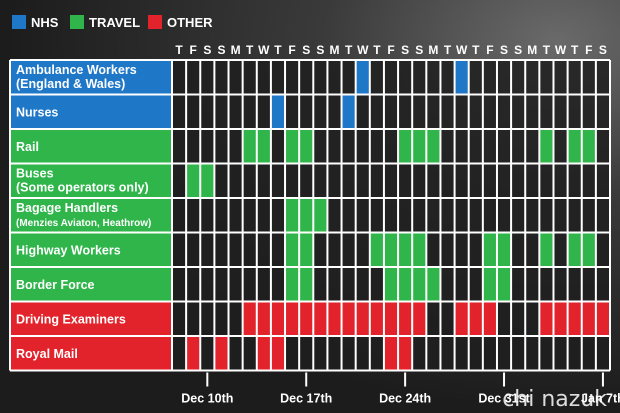 The height and width of the screenshot is (413, 620). I want to click on row-label: Royal Mail, so click(47, 354).